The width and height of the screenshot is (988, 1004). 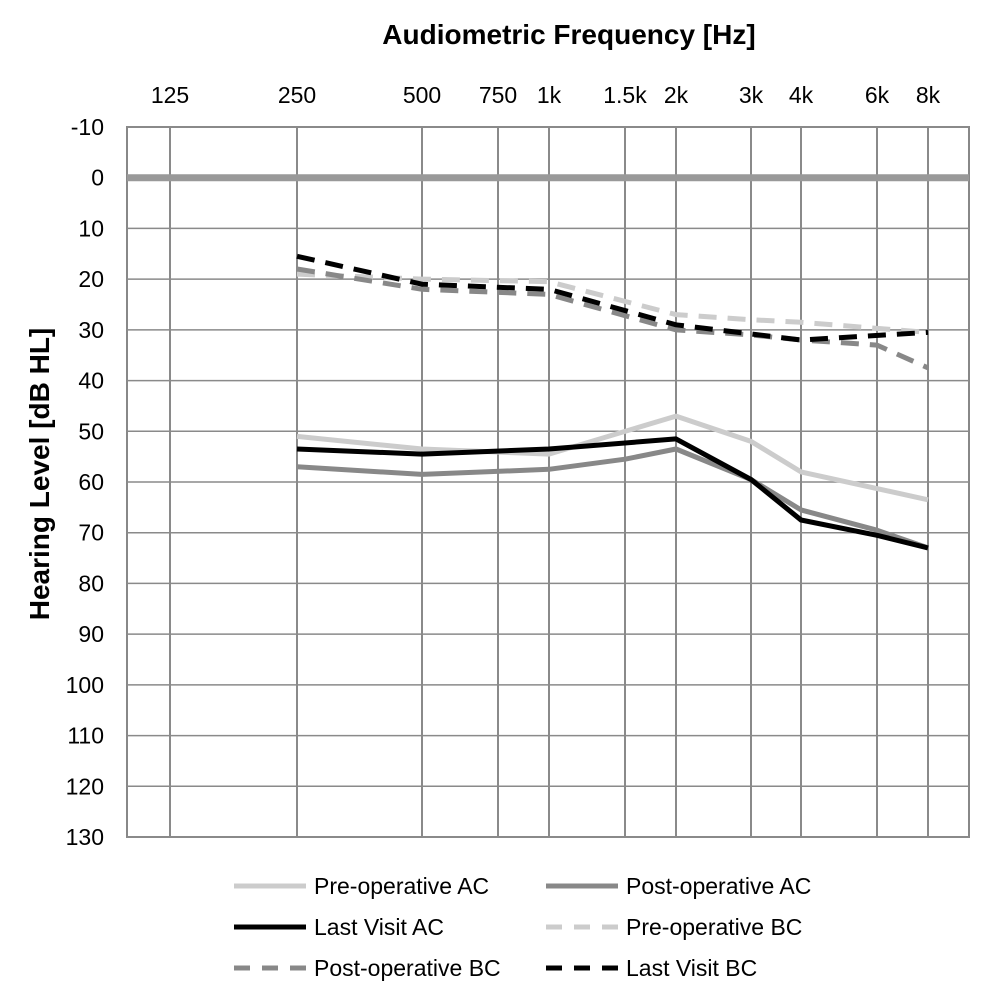 What do you see at coordinates (85, 685) in the screenshot?
I see `y-tick-label: 100` at bounding box center [85, 685].